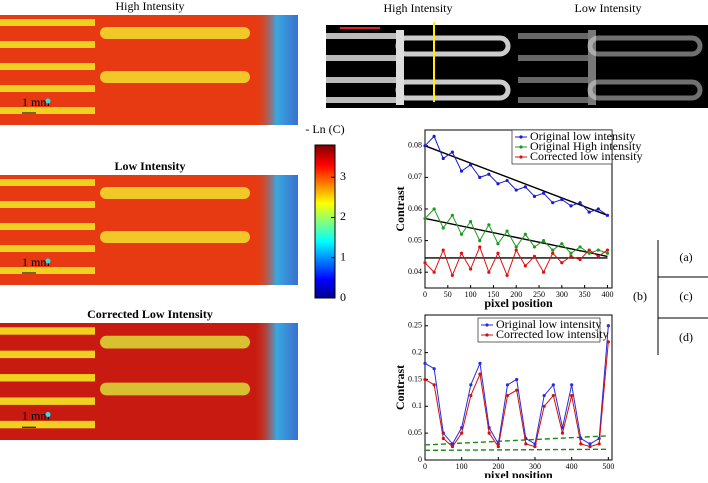  I want to click on y-tick-label: 0.08, so click(415, 145).